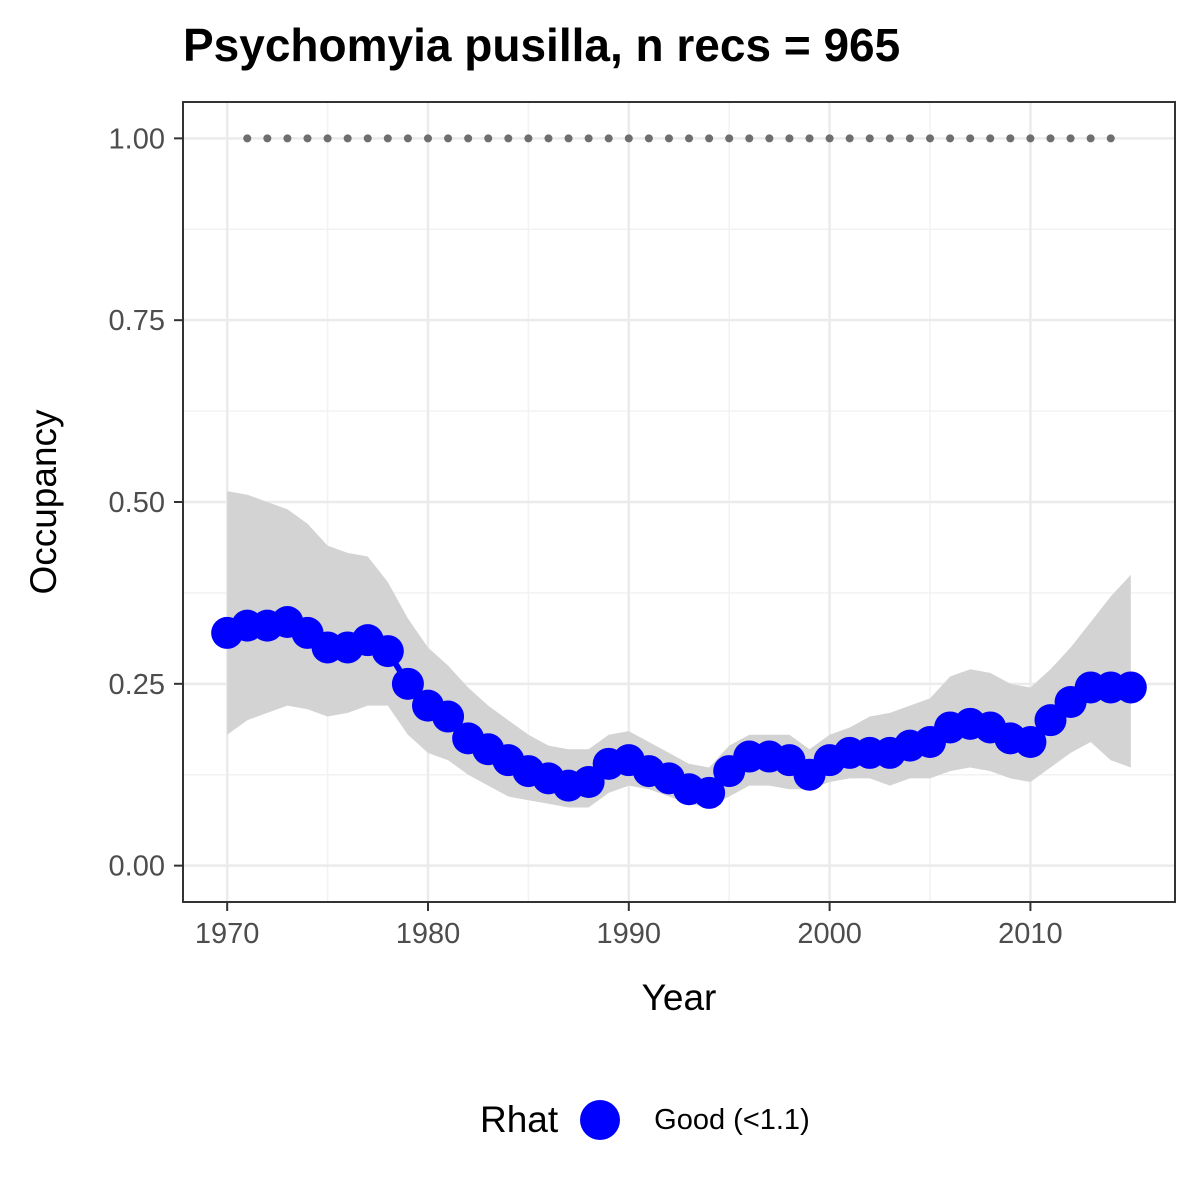 This screenshot has width=1200, height=1200. I want to click on y-tick-label: 1.00, so click(137, 139).